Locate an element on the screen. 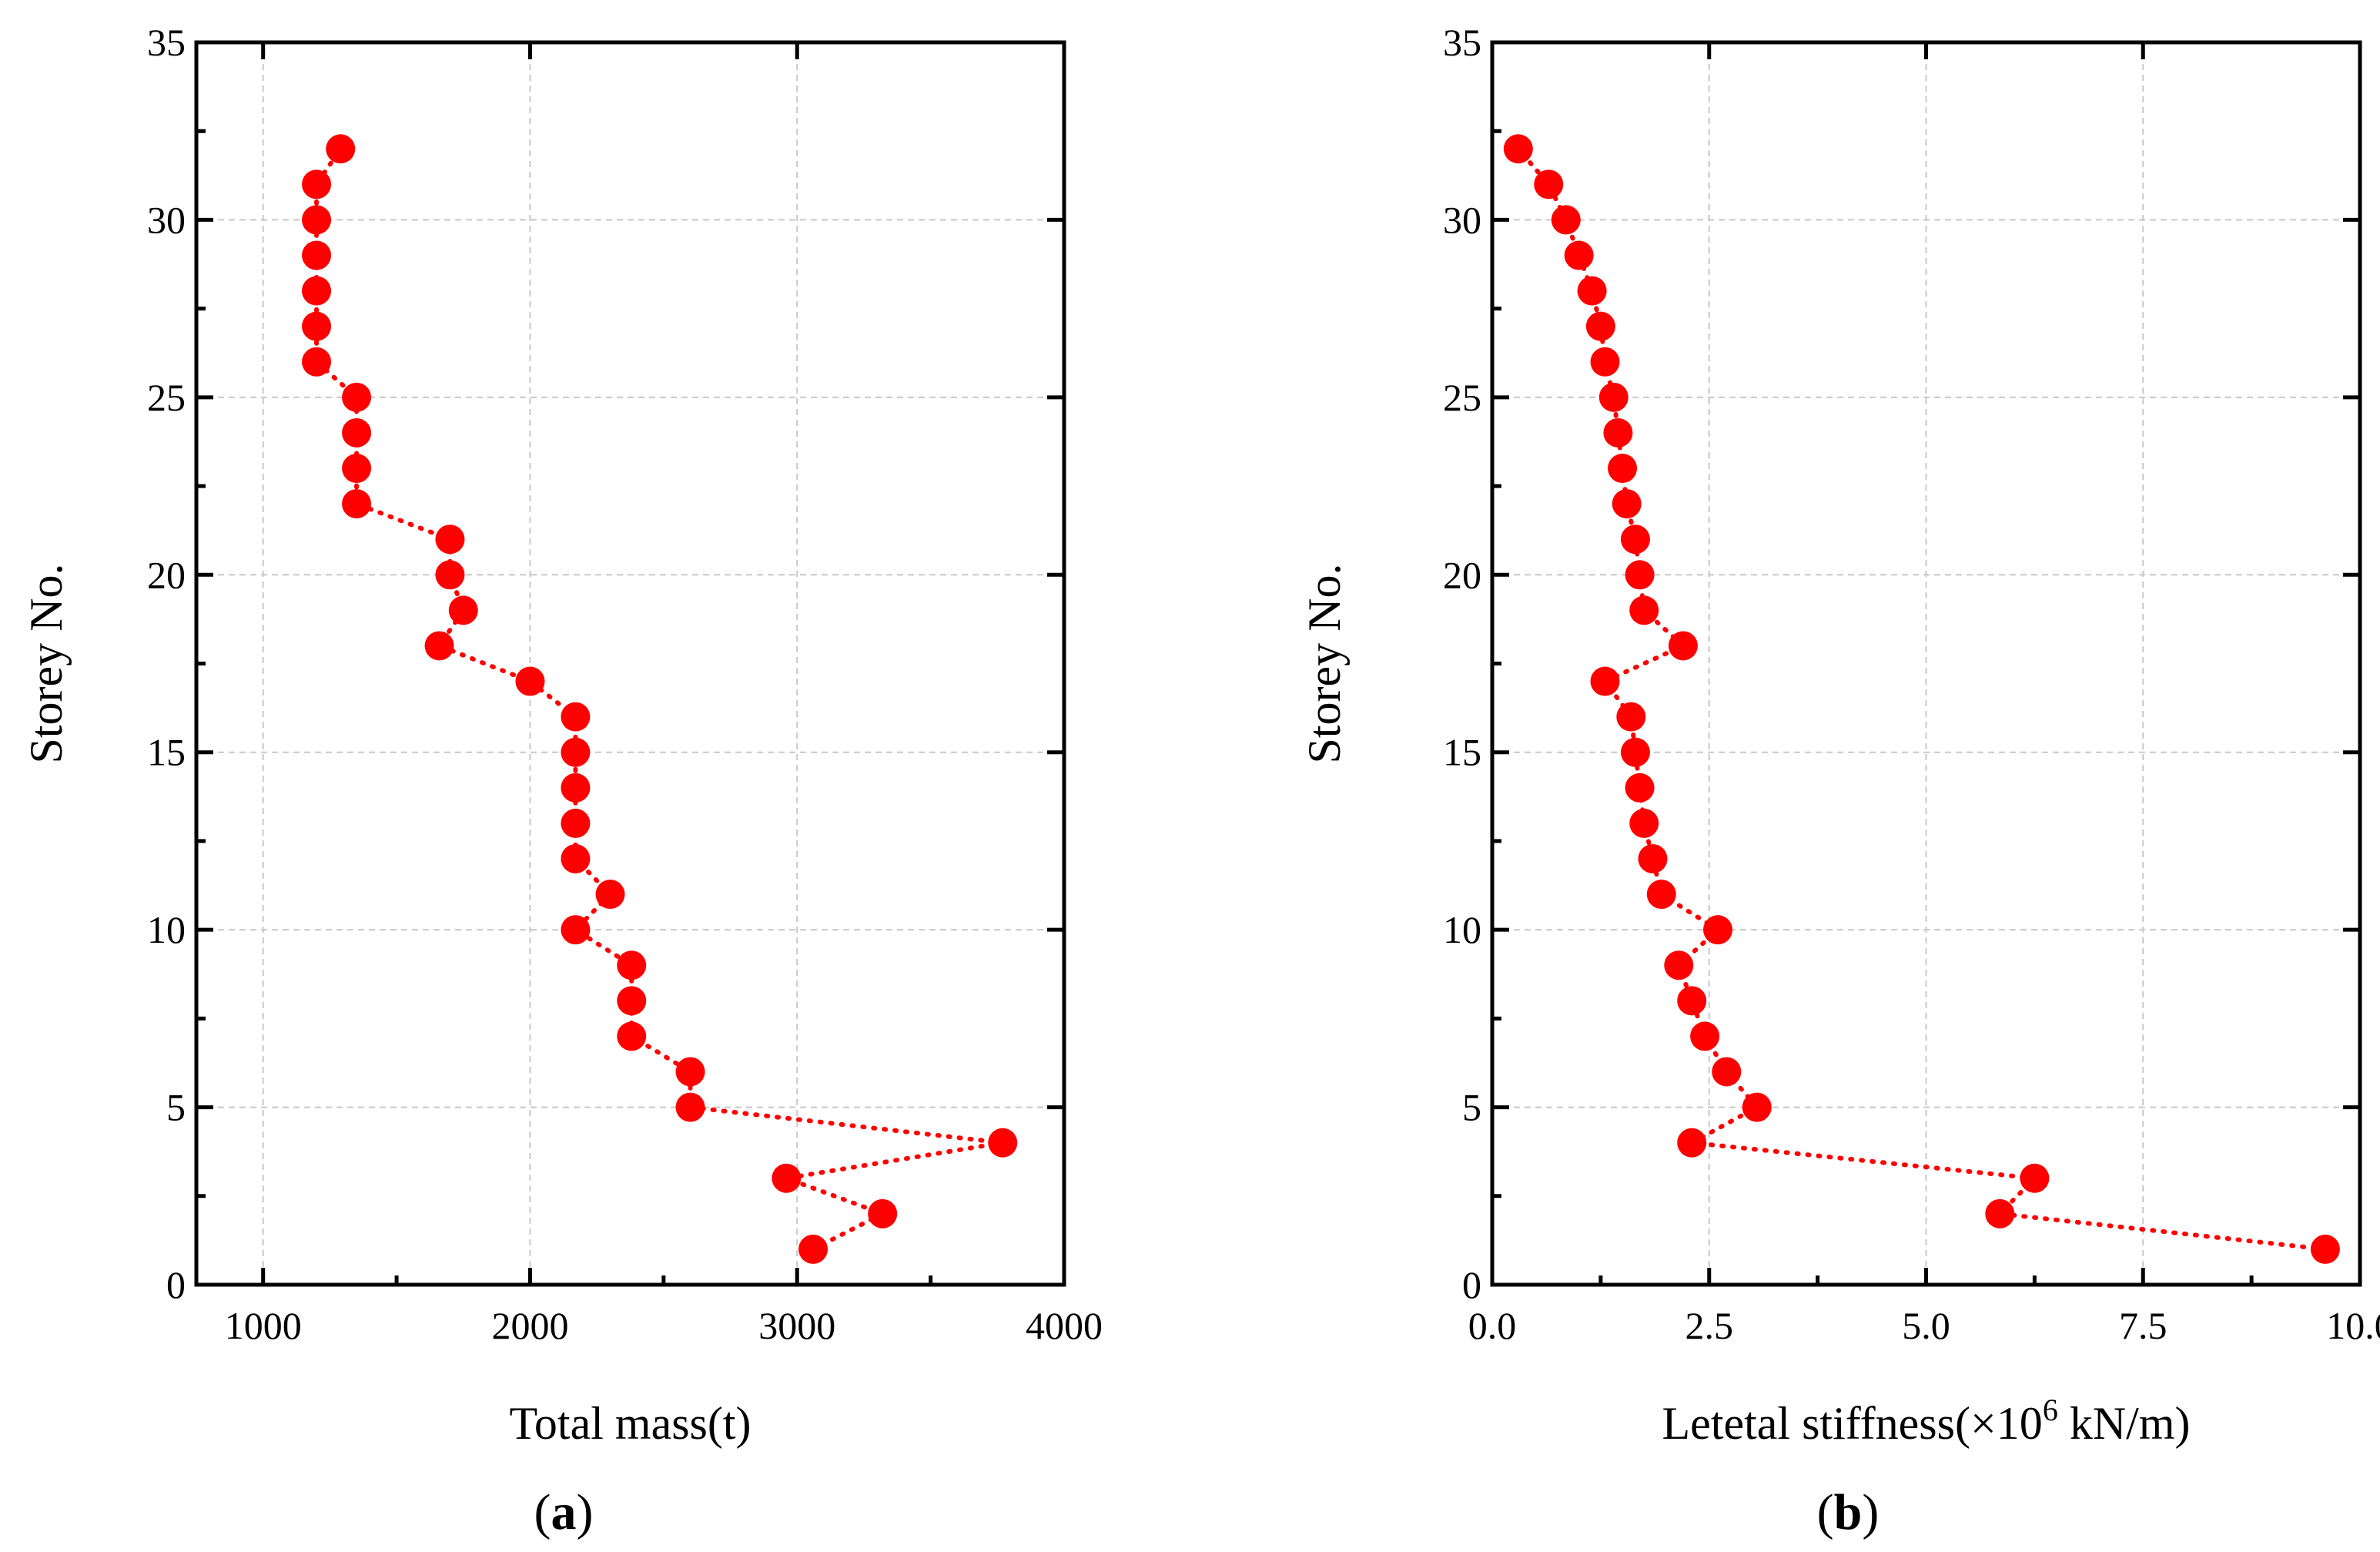  x-tick-label: 5.0 is located at coordinates (1926, 1325).